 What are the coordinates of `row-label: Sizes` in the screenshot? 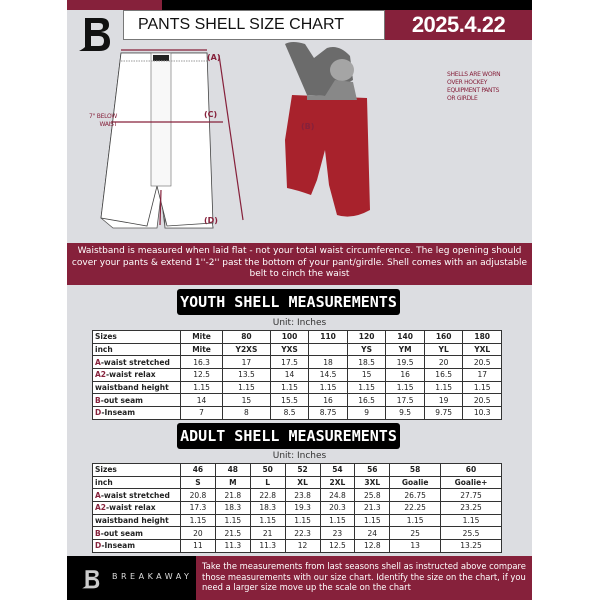 It's located at (136, 470).